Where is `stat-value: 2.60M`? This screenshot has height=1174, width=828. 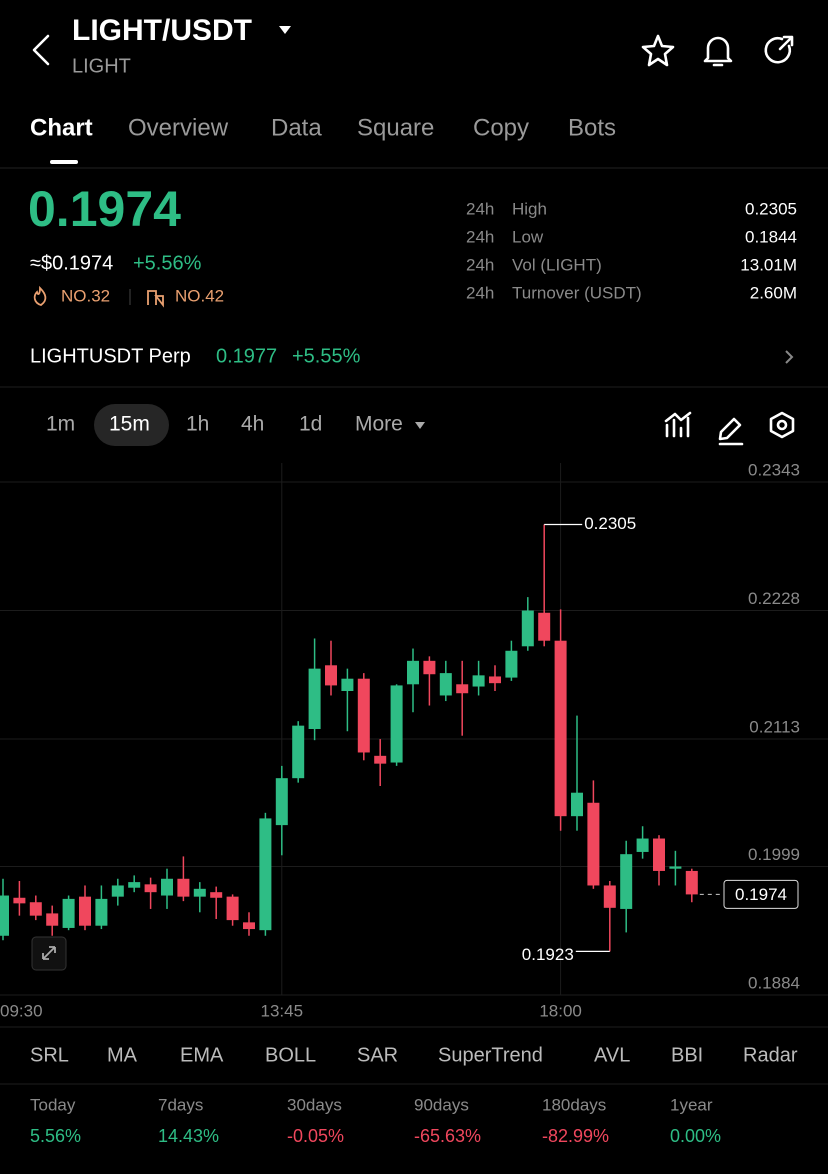
stat-value: 2.60M is located at coordinates (773, 292).